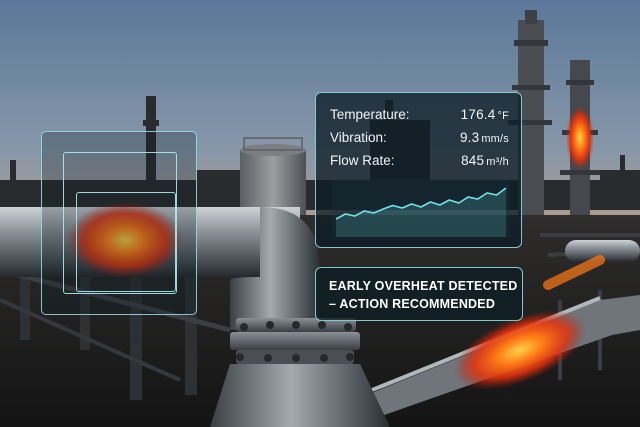 The width and height of the screenshot is (640, 427). I want to click on vibration-value: 9.3 mm/s, so click(484, 137).